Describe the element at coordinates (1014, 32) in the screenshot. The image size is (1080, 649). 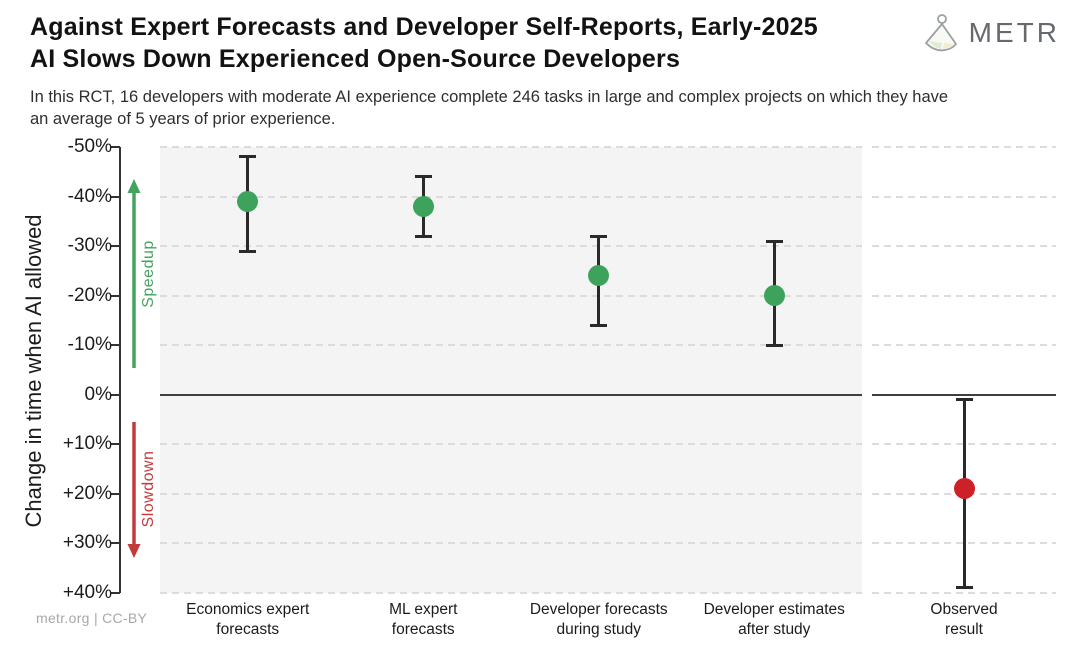
I see `metr-logo-text: METR` at that location.